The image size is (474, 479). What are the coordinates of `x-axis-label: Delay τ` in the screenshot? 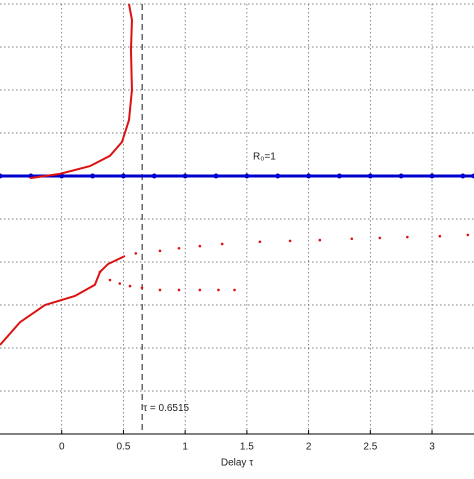 It's located at (237, 463).